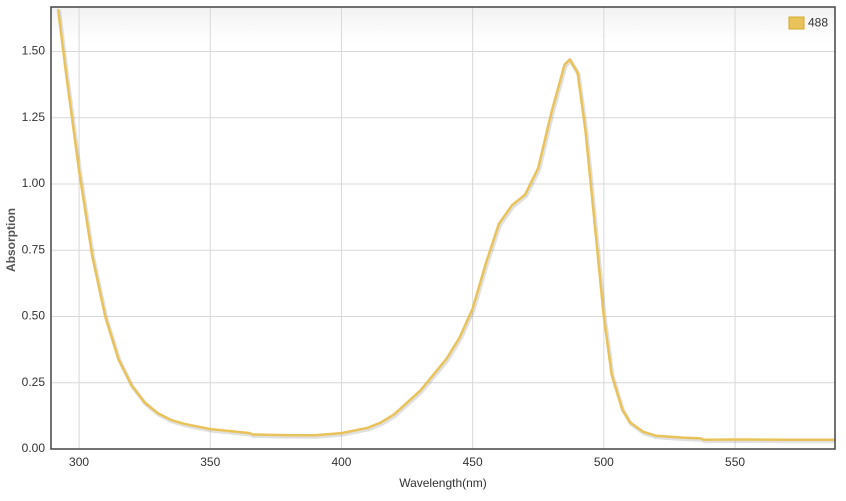 Image resolution: width=846 pixels, height=501 pixels. Describe the element at coordinates (34, 448) in the screenshot. I see `y-tick-label: 0.00` at that location.